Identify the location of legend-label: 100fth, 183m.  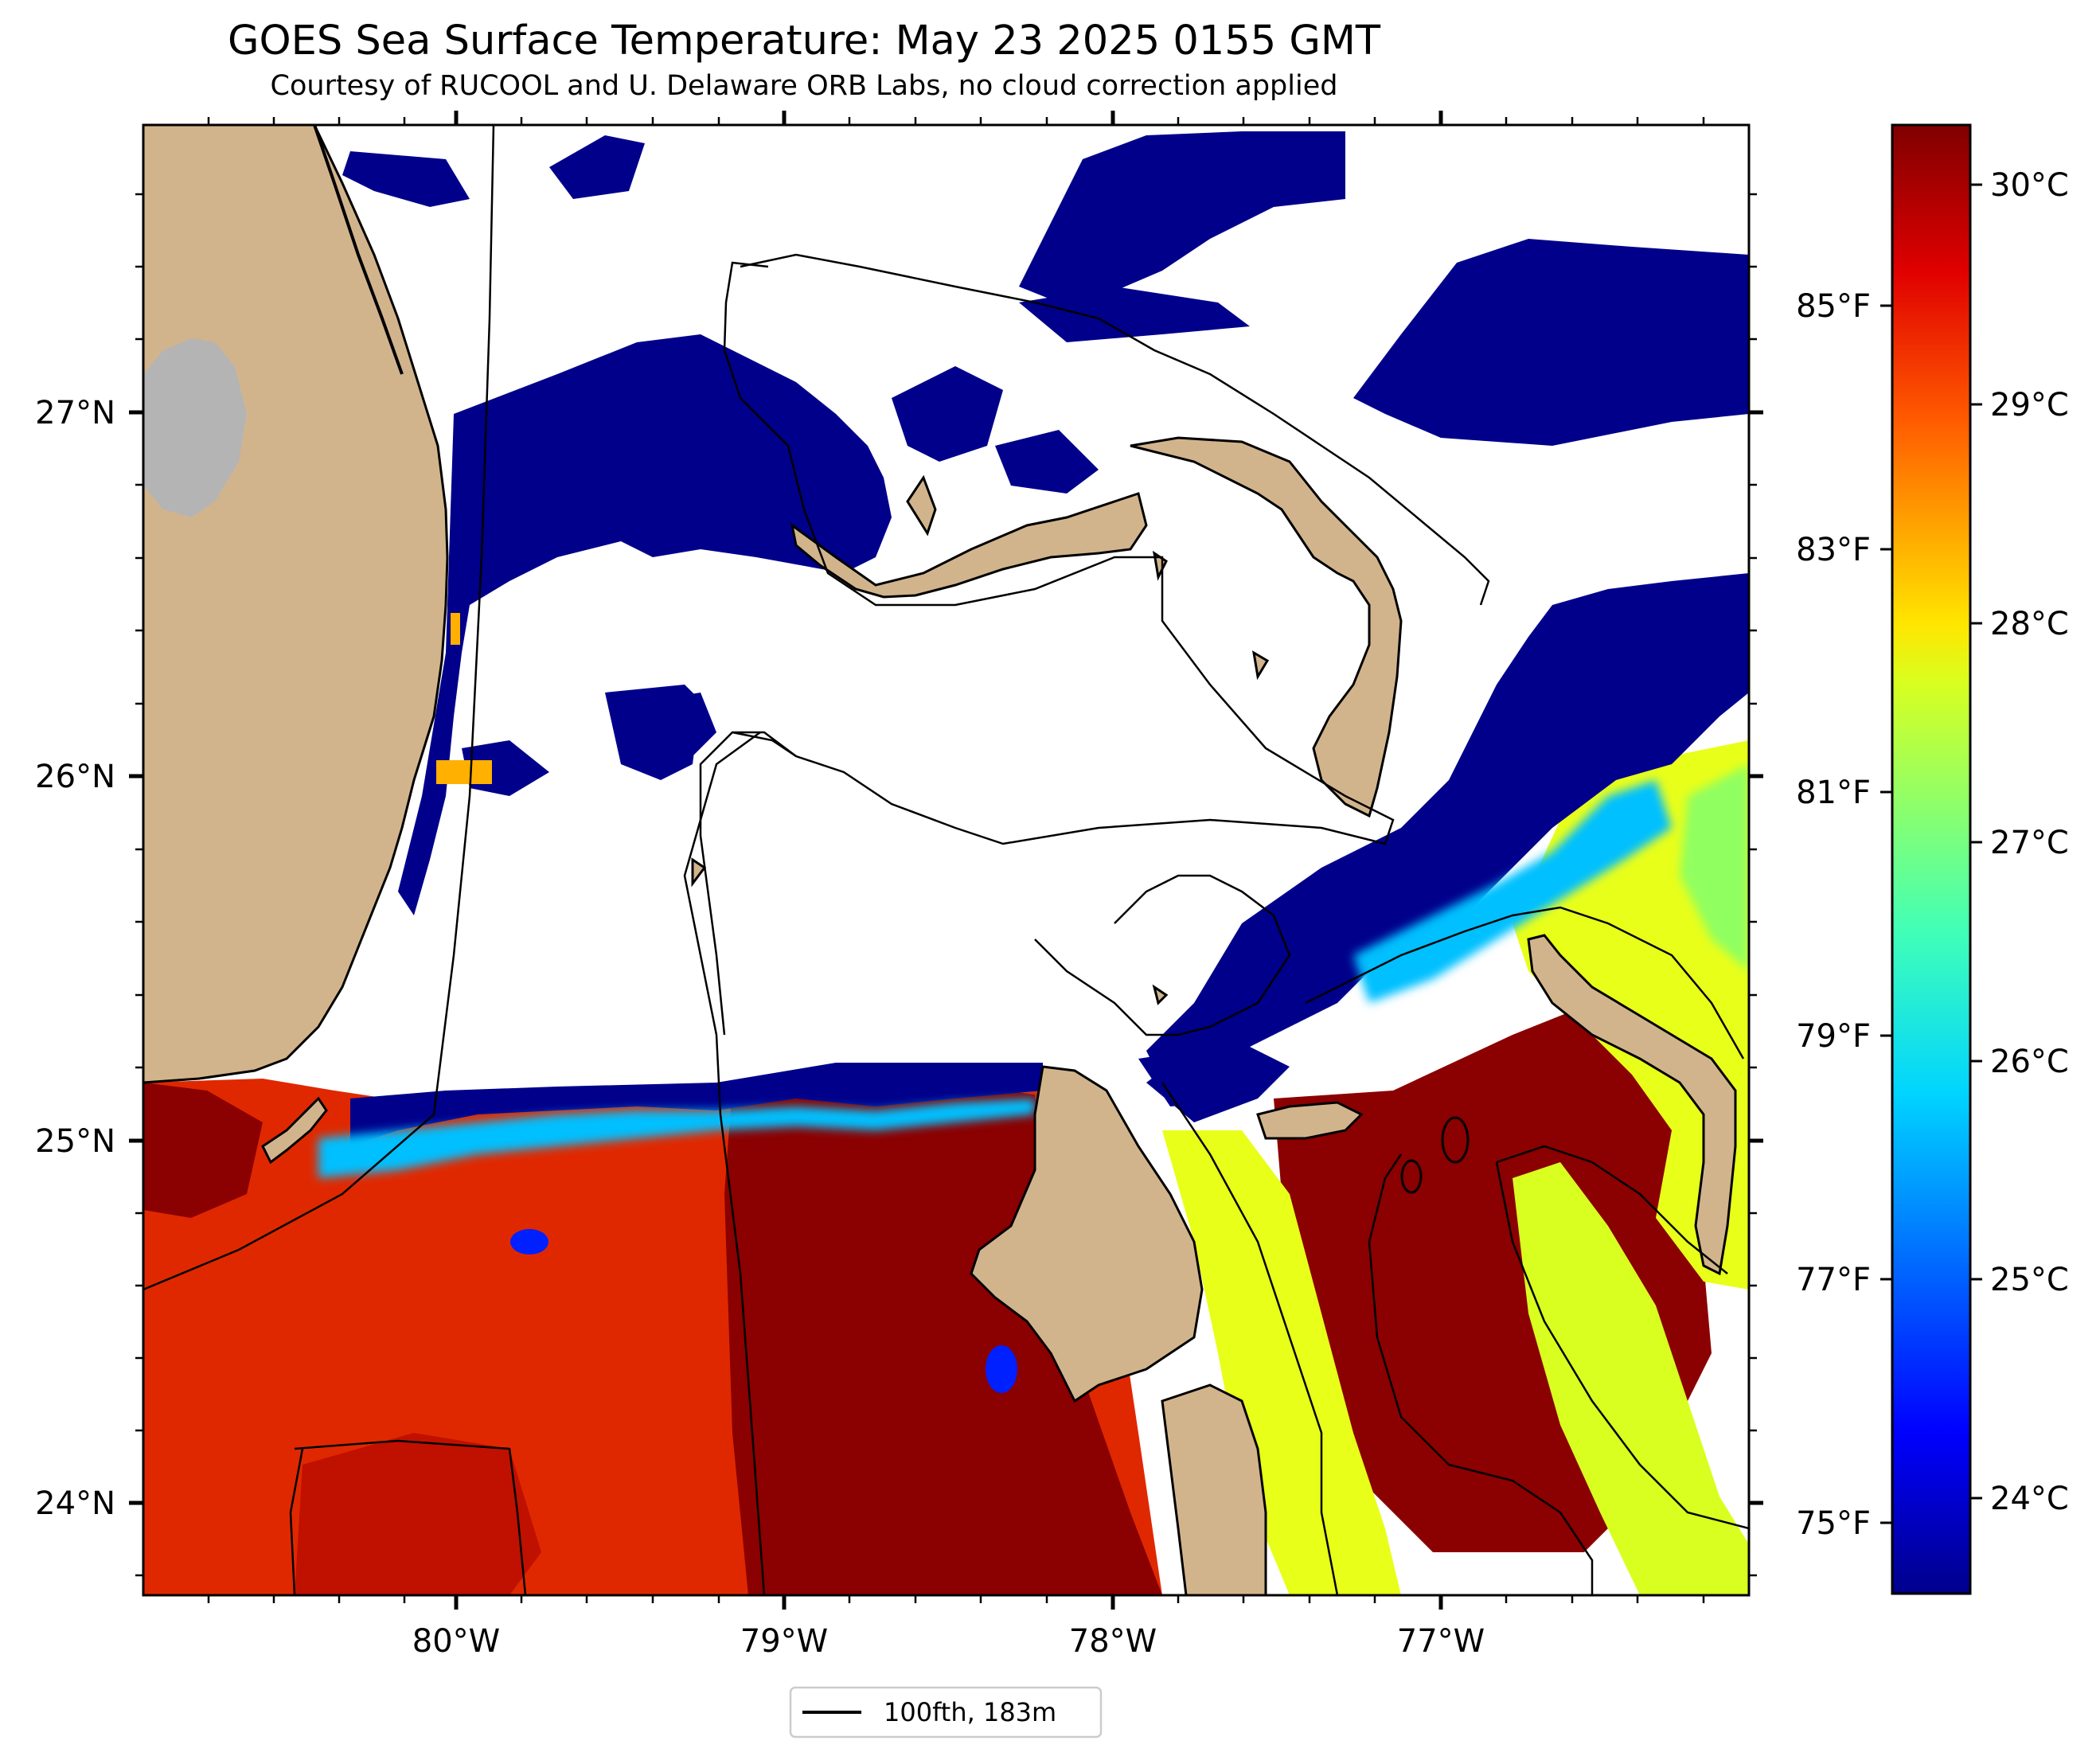
(970, 1712).